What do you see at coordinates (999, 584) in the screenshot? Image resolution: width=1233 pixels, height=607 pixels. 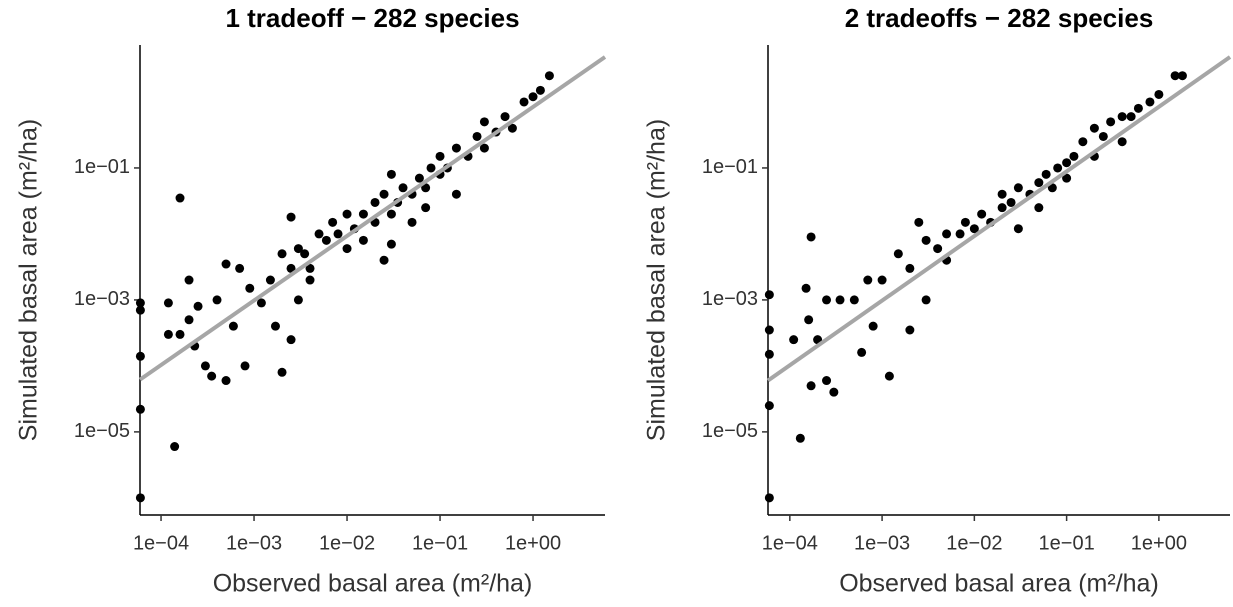 I see `x-axis-label: Observed basal area (m²/ha)` at bounding box center [999, 584].